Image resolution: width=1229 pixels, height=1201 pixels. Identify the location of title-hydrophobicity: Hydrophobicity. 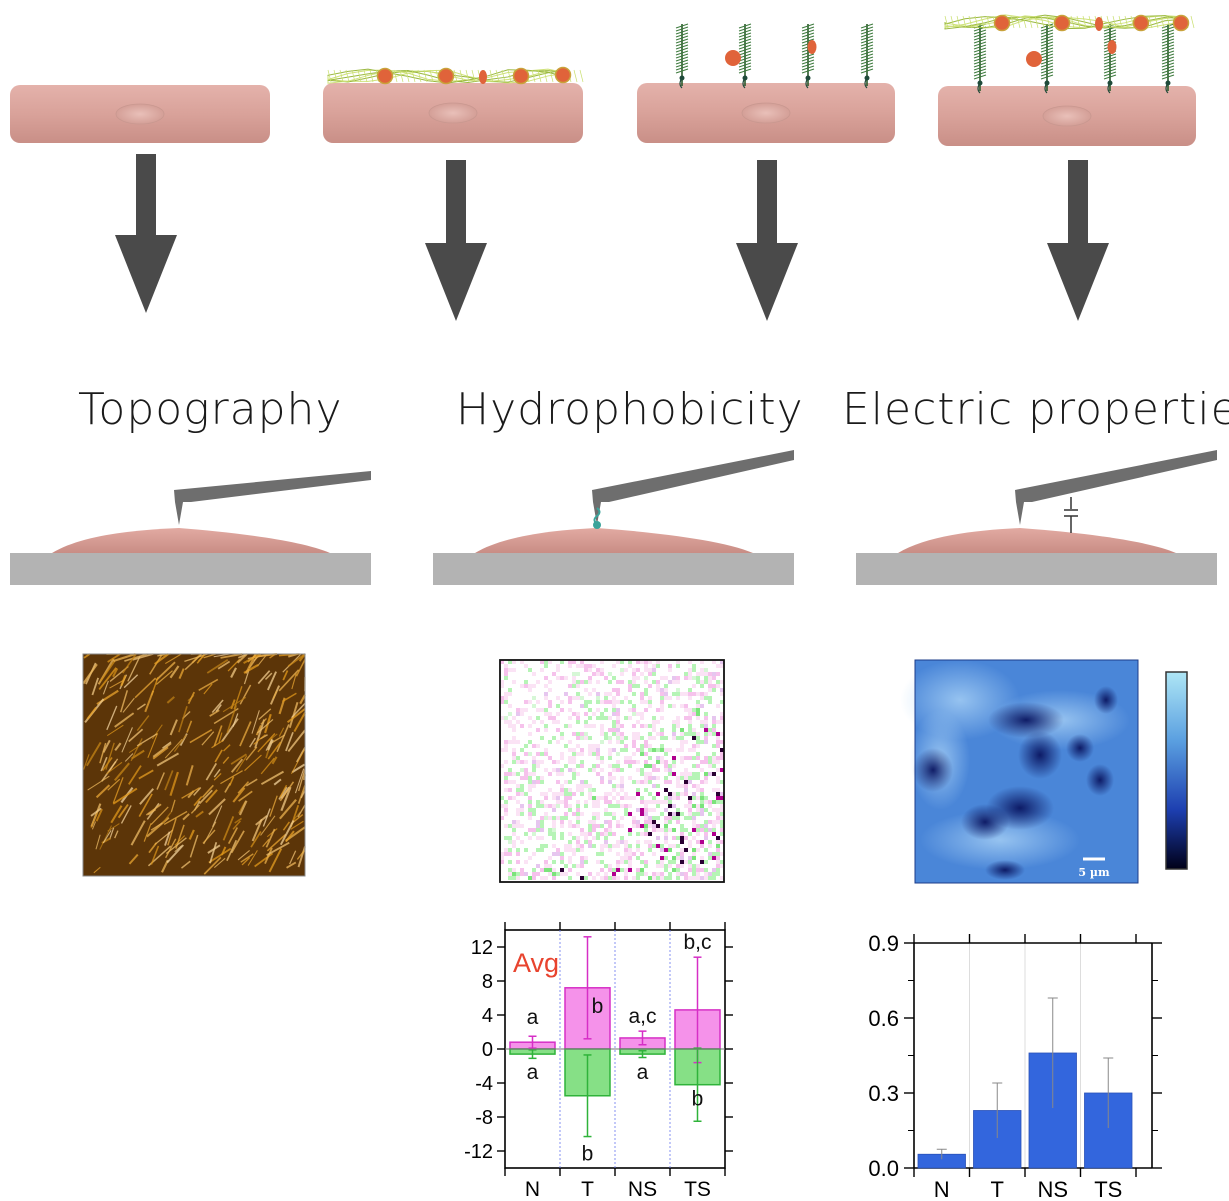
(630, 409).